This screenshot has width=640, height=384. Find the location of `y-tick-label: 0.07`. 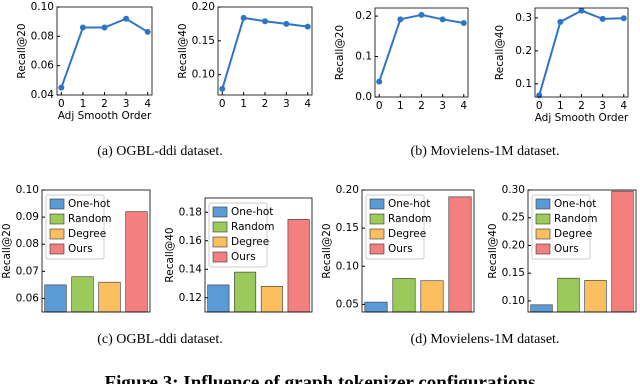

y-tick-label: 0.07 is located at coordinates (27, 271).